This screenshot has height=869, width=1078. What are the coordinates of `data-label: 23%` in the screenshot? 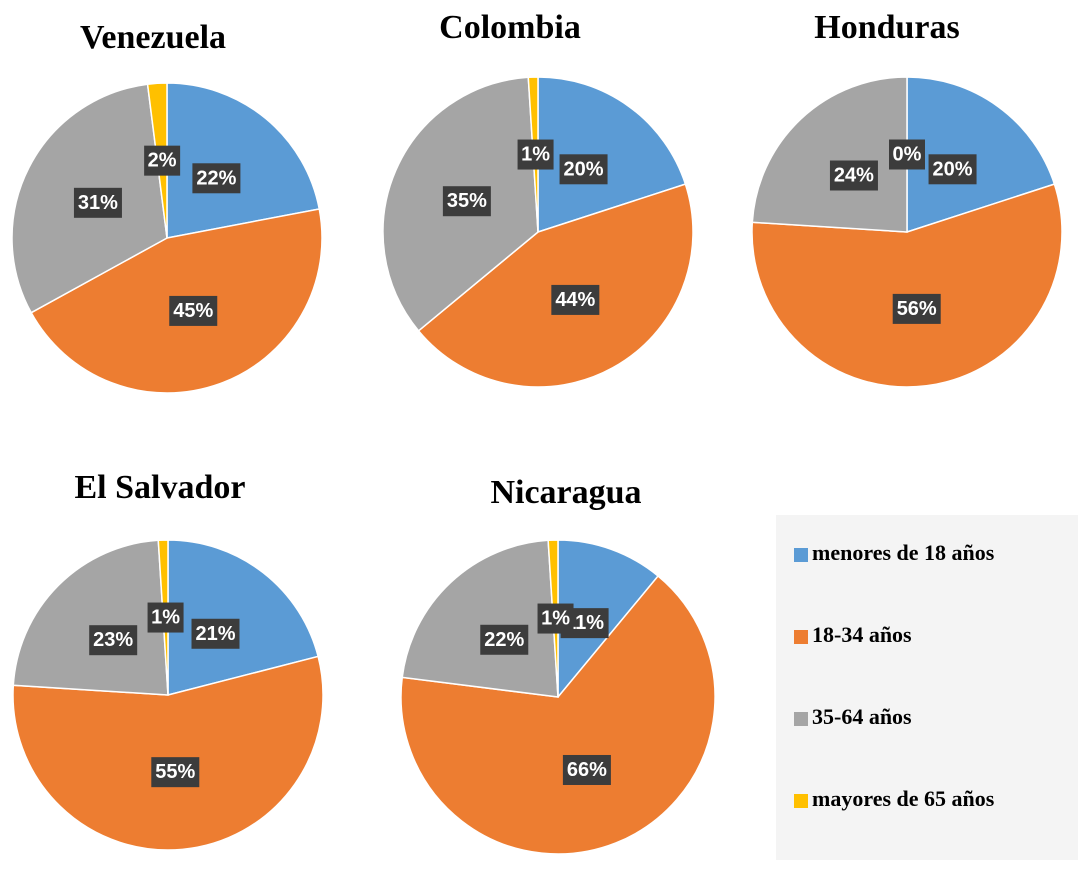 It's located at (113, 640).